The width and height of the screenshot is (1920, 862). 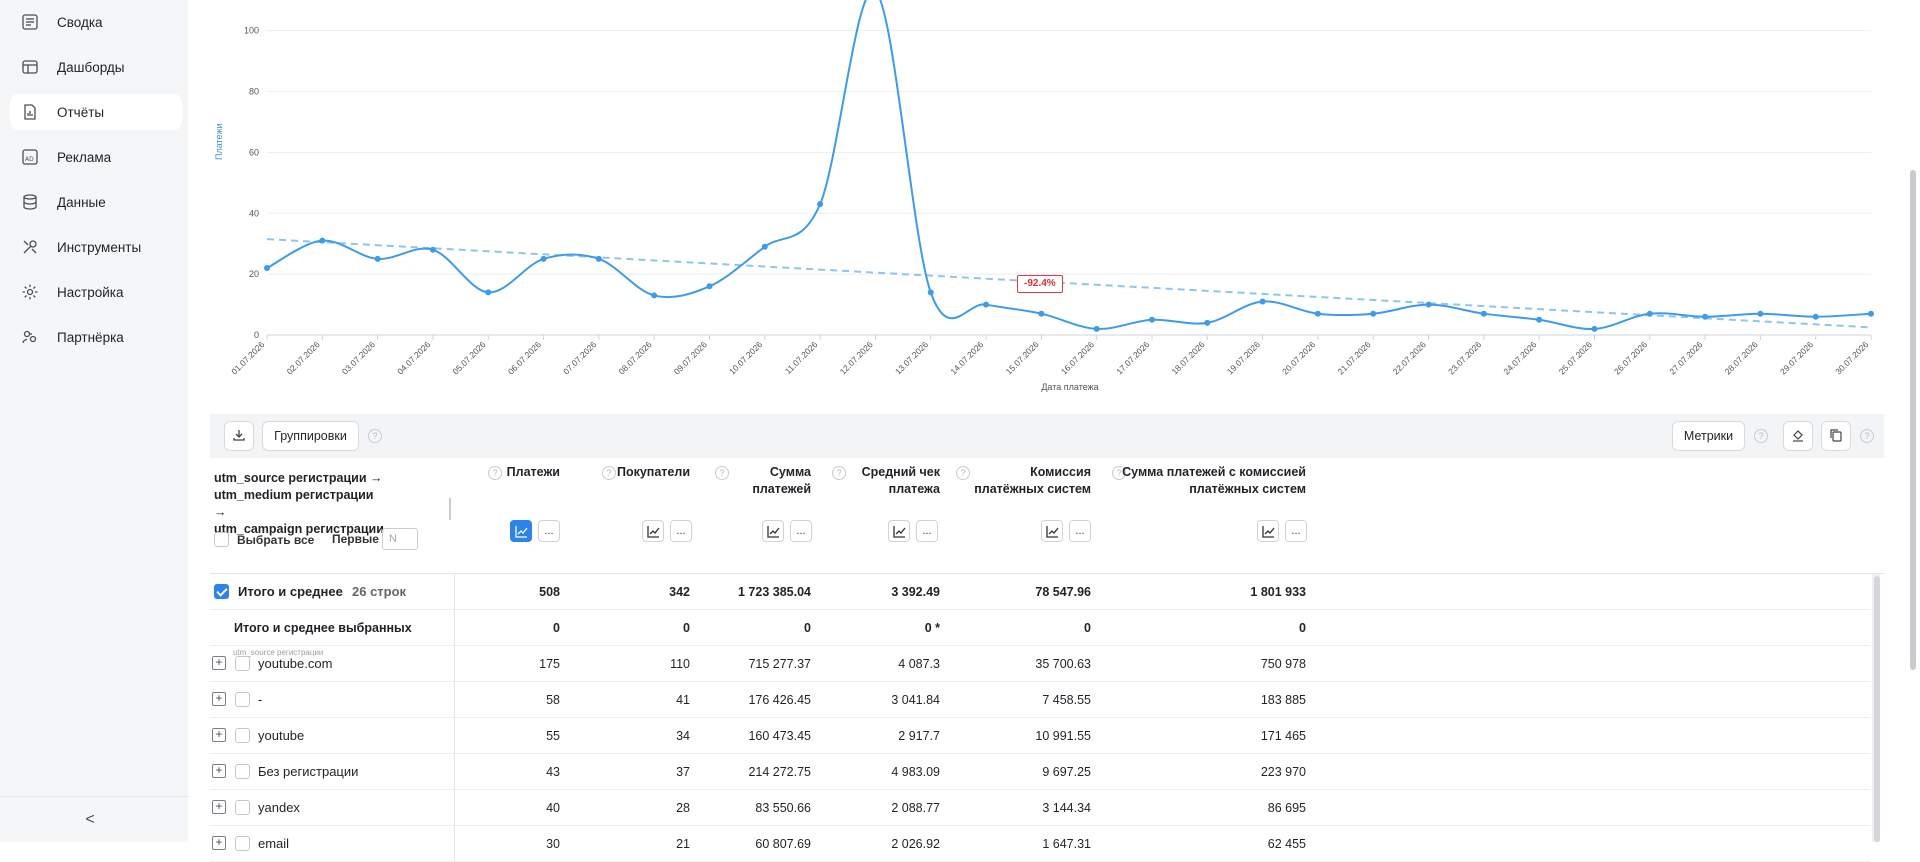 What do you see at coordinates (254, 92) in the screenshot?
I see `y-tick-label: 80` at bounding box center [254, 92].